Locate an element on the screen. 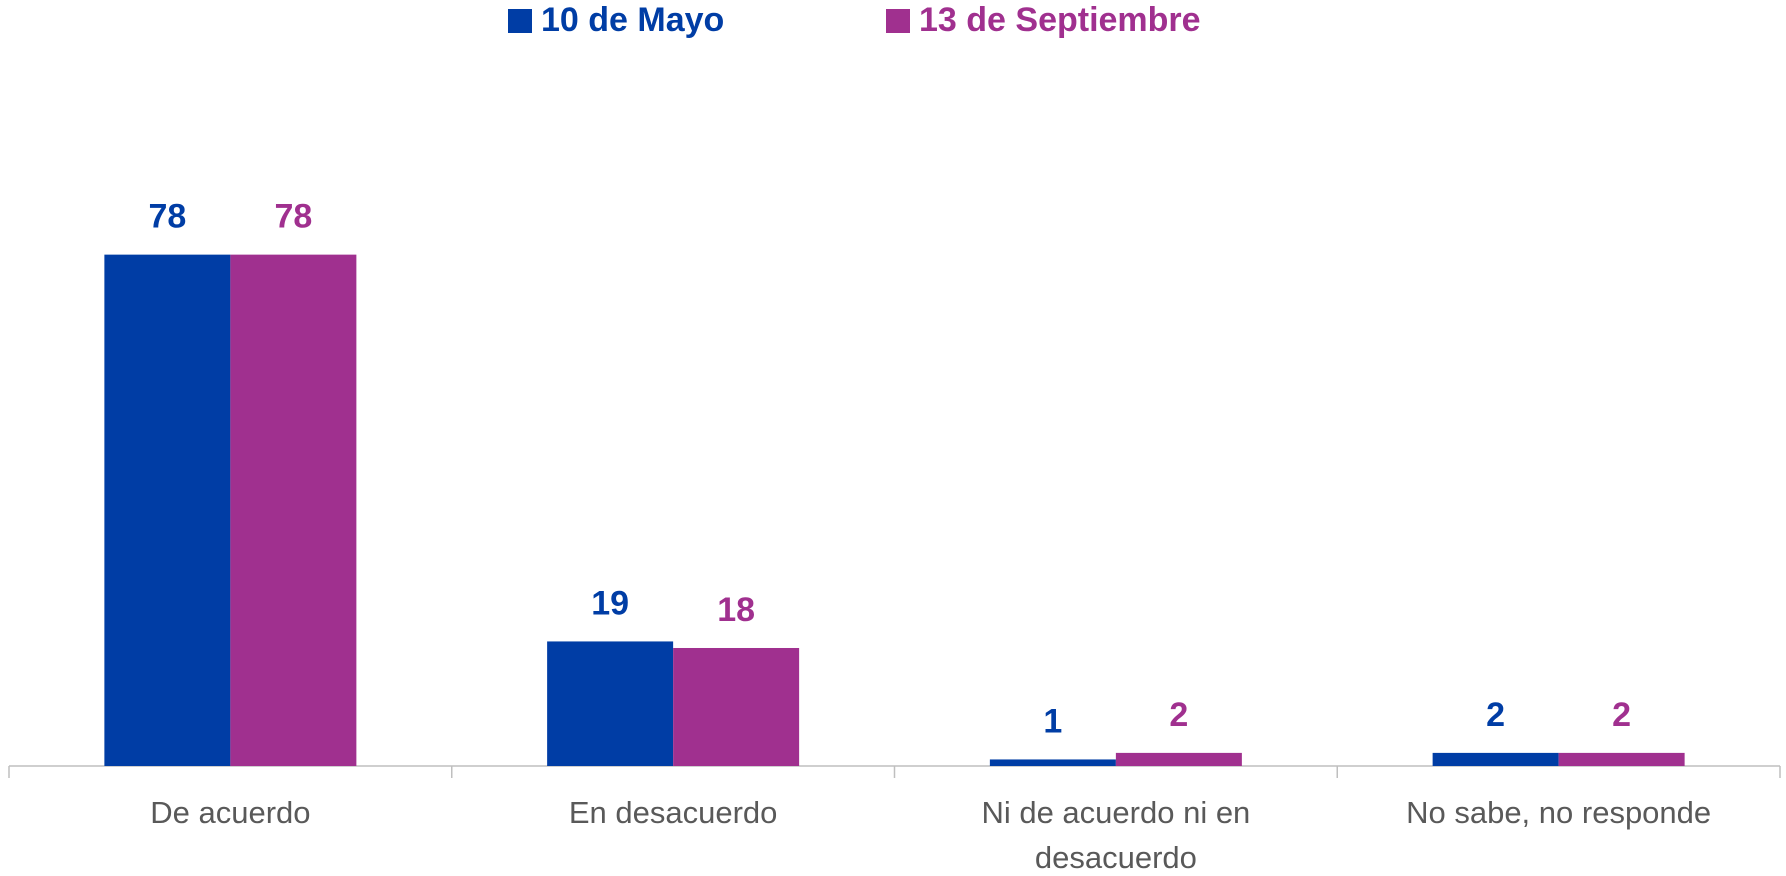  legend-item: 10 de Mayo is located at coordinates (616, 20).